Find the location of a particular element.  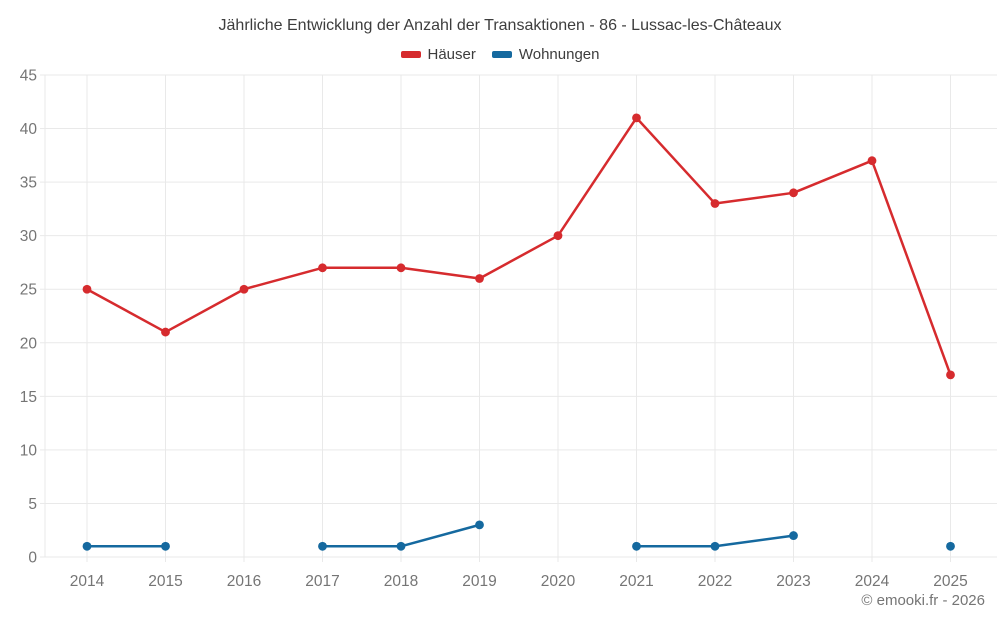

point-Wohnungen-2025 is located at coordinates (950, 546).